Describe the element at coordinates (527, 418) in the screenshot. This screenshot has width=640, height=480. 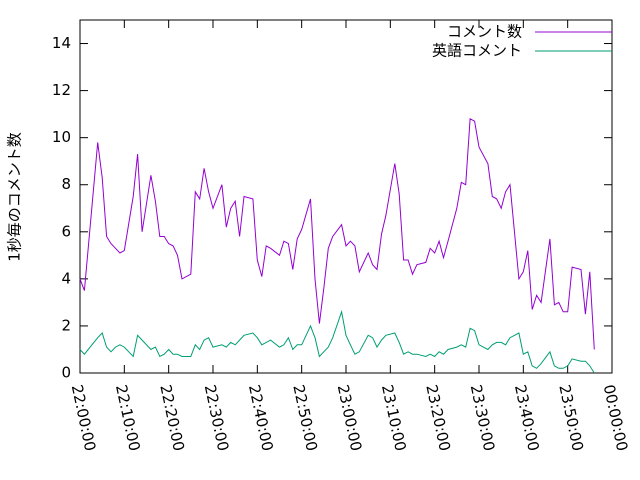
I see `x-tick-label: 23:40:00` at that location.